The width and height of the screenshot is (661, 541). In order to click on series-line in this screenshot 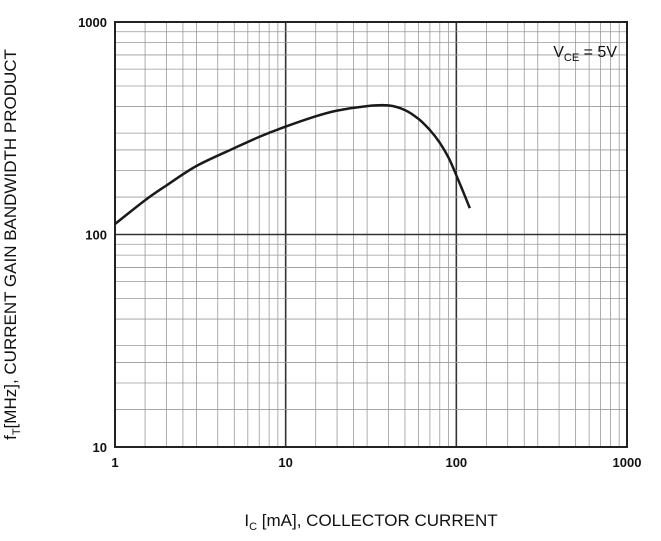, I will do `click(292, 164)`.